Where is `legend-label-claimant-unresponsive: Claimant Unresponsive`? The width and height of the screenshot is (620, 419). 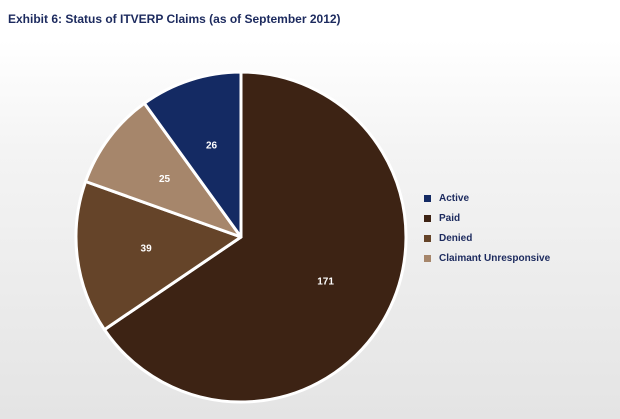 legend-label-claimant-unresponsive: Claimant Unresponsive is located at coordinates (495, 258).